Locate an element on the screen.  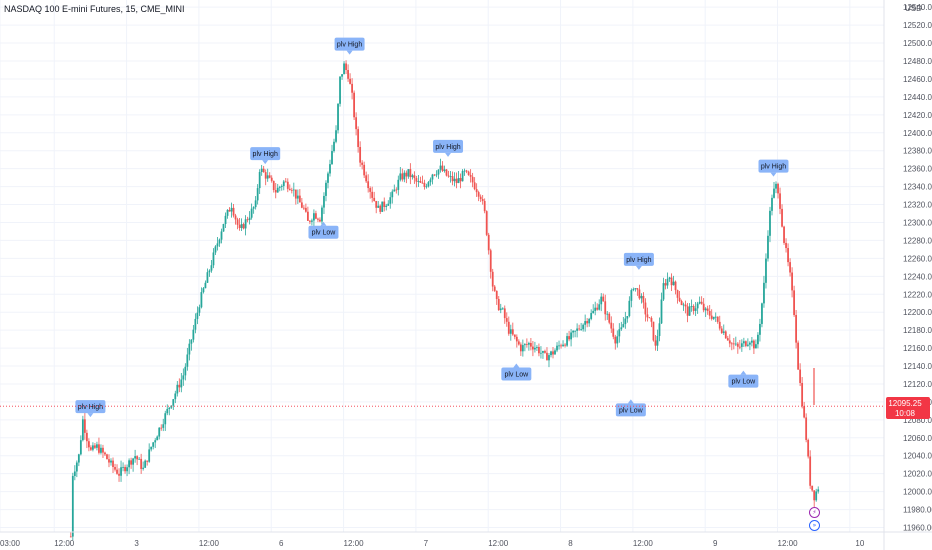
price-tick-label: 12320.00 is located at coordinates (917, 205).